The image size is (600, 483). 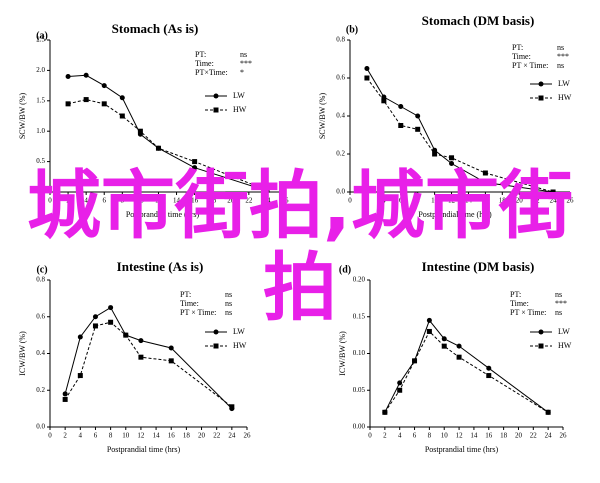 What do you see at coordinates (359, 353) in the screenshot?
I see `y-tick-label: 0.10` at bounding box center [359, 353].